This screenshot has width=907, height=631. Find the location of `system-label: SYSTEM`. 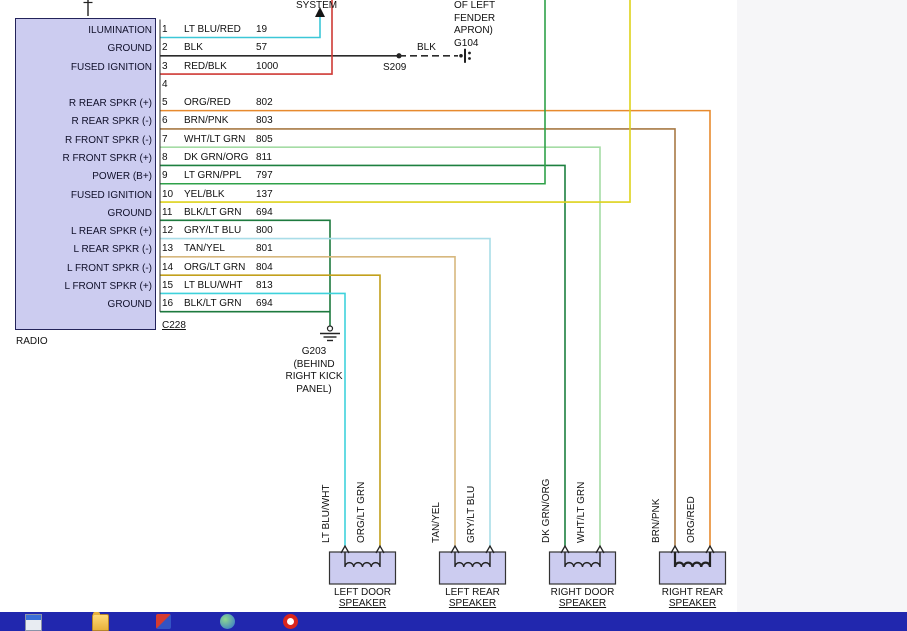

system-label: SYSTEM is located at coordinates (317, 5).